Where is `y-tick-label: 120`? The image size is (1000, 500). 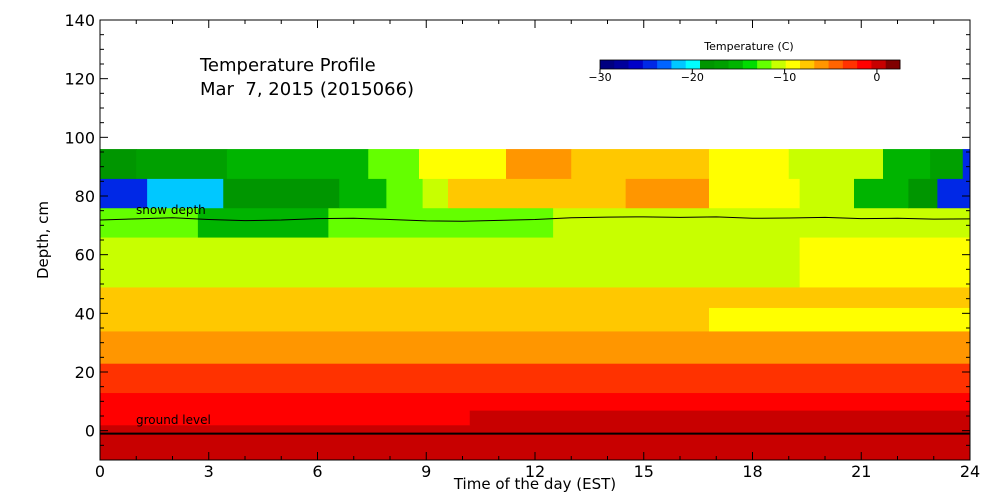
y-tick-label: 120 is located at coordinates (79, 79).